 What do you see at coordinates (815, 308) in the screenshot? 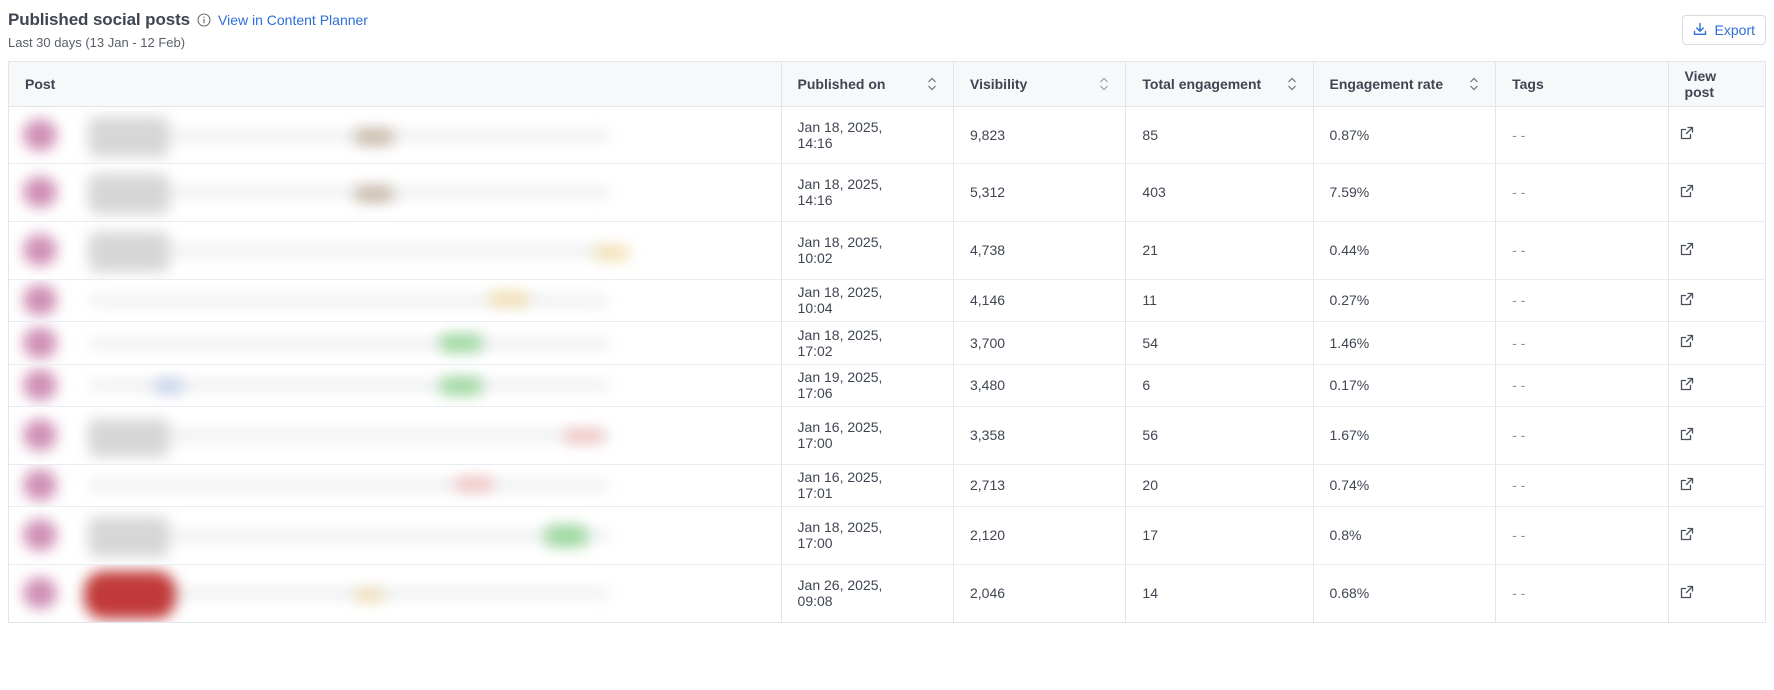
I see `published-time: 10:04` at bounding box center [815, 308].